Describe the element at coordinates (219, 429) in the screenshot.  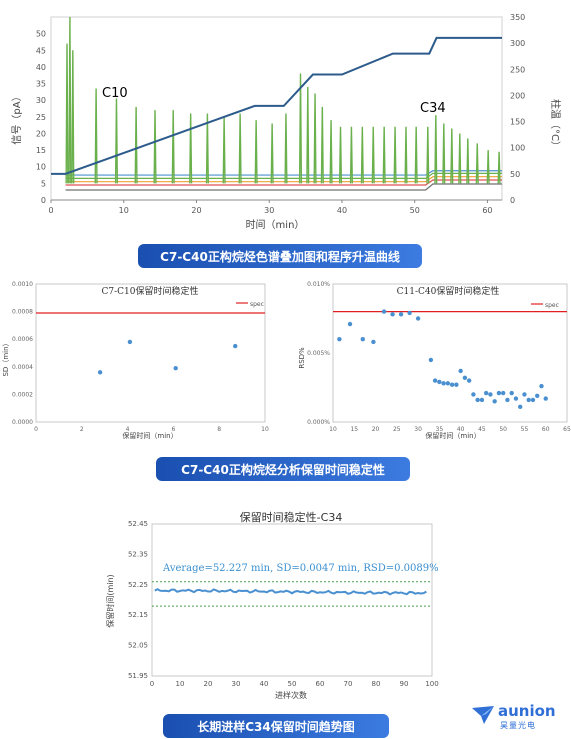
I see `x-tick-label: 8` at that location.